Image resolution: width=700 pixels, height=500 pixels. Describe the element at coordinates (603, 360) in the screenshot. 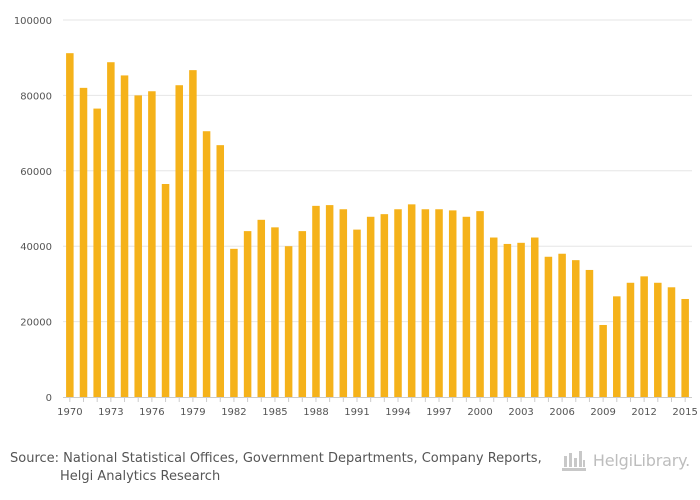

I see `bar-2009` at that location.